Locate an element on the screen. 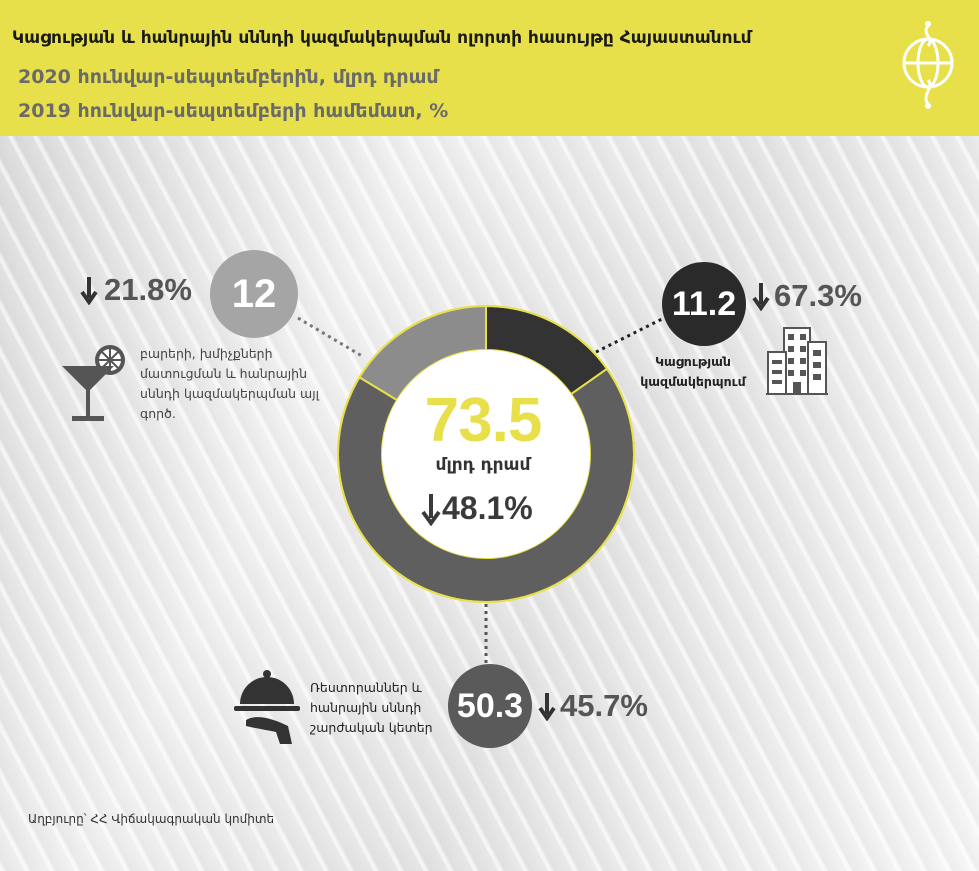 This screenshot has height=871, width=979. bars-label-line4: գործ. is located at coordinates (158, 413).